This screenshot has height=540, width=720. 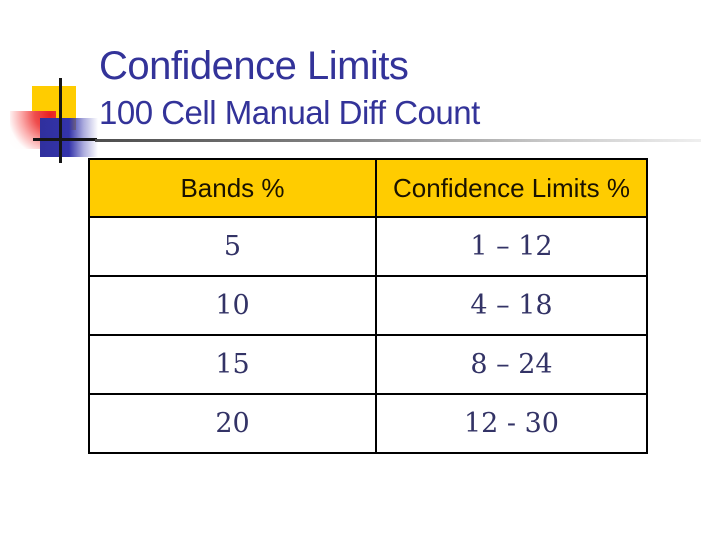 What do you see at coordinates (511, 246) in the screenshot?
I see `limits-value: 1 – 12` at bounding box center [511, 246].